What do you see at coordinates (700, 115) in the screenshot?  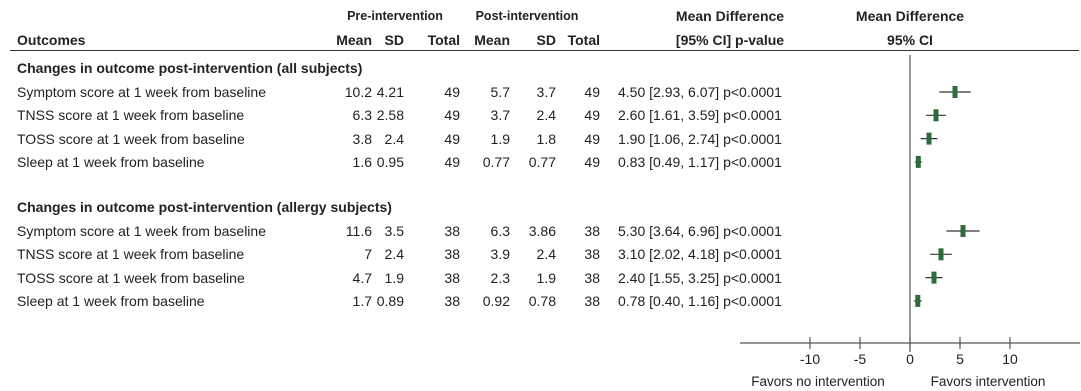 I see `cell-effect: 2.60 [1.61, 3.59] p<0.0001` at bounding box center [700, 115].